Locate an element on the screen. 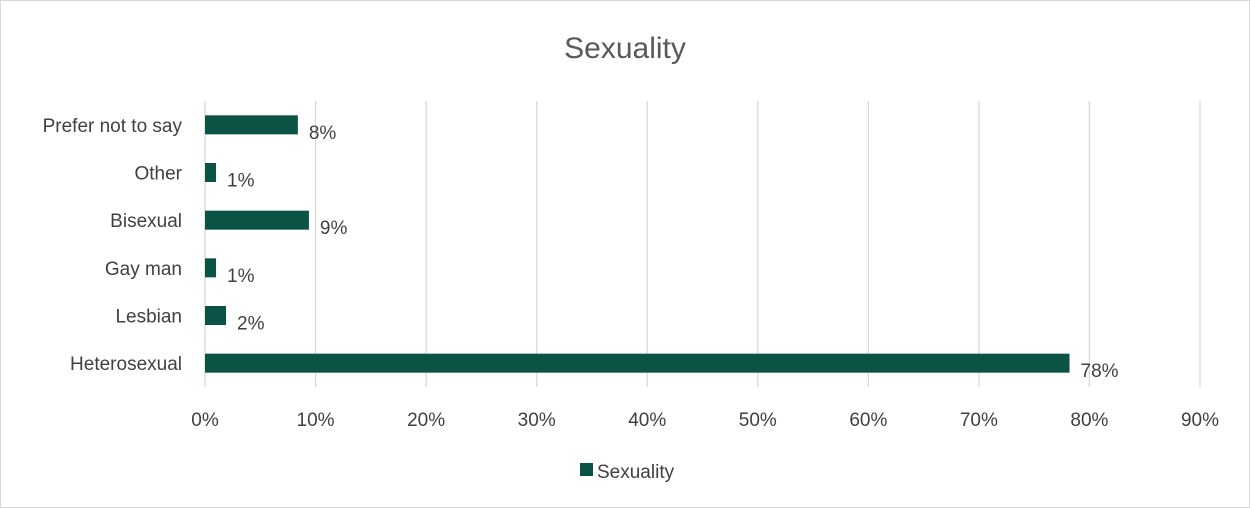 This screenshot has width=1250, height=509. x-tick-label: 30% is located at coordinates (537, 420).